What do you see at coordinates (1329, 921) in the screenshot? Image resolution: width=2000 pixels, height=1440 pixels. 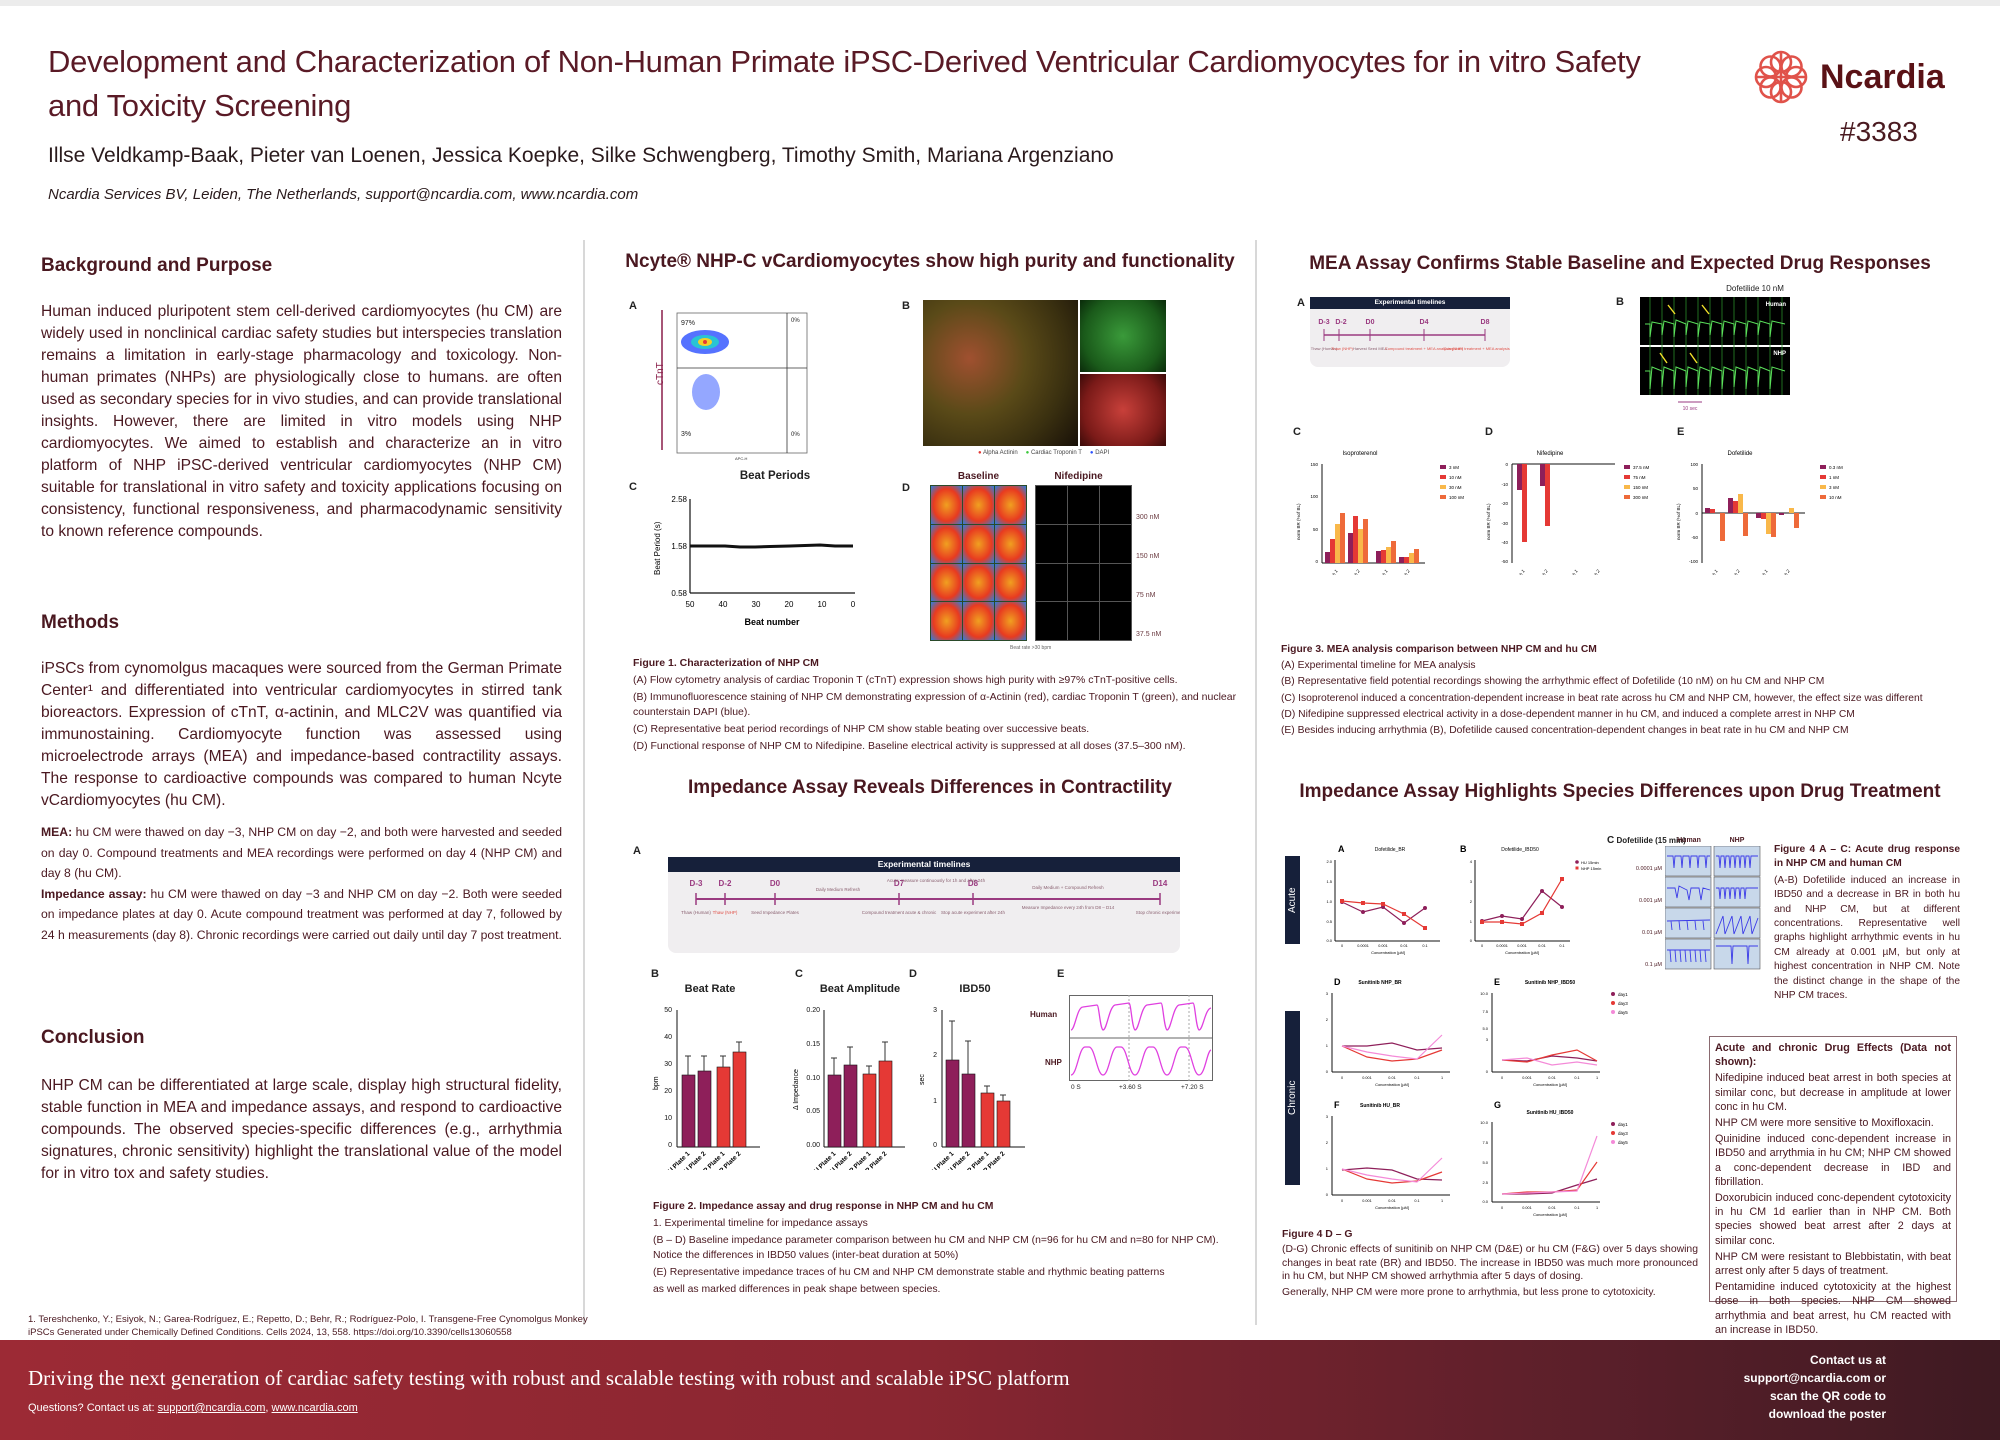 I see `svg-text: 0.5` at bounding box center [1329, 921].